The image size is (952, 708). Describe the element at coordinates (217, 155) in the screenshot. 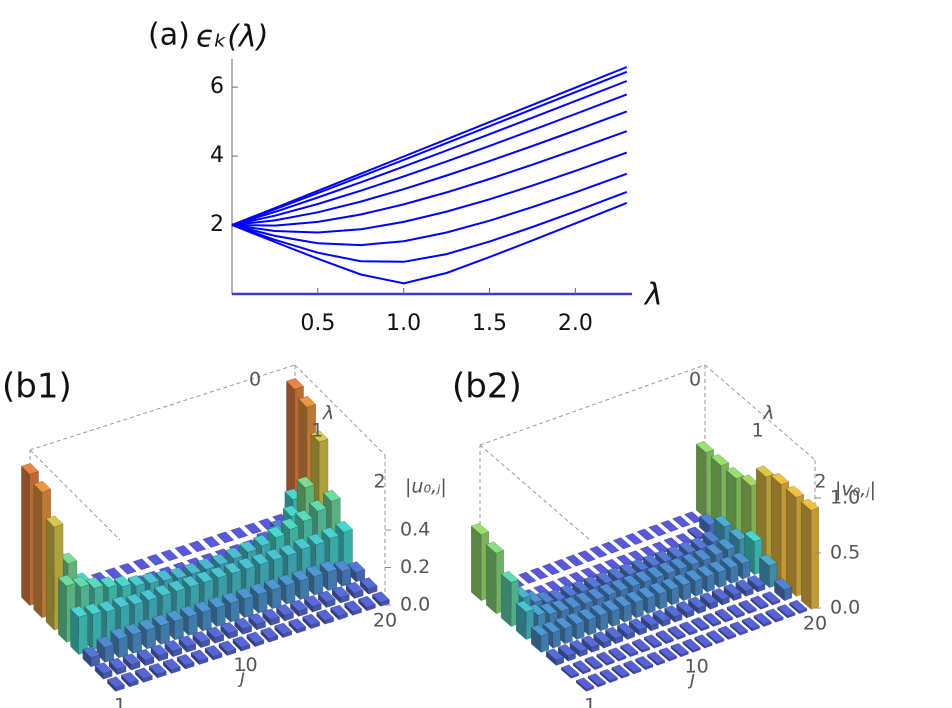

I see `y-tick-label: 4` at that location.